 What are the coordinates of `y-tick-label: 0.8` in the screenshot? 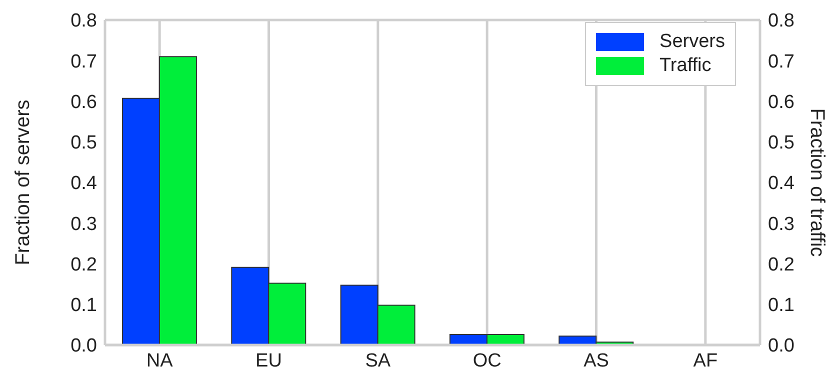 It's located at (83, 21).